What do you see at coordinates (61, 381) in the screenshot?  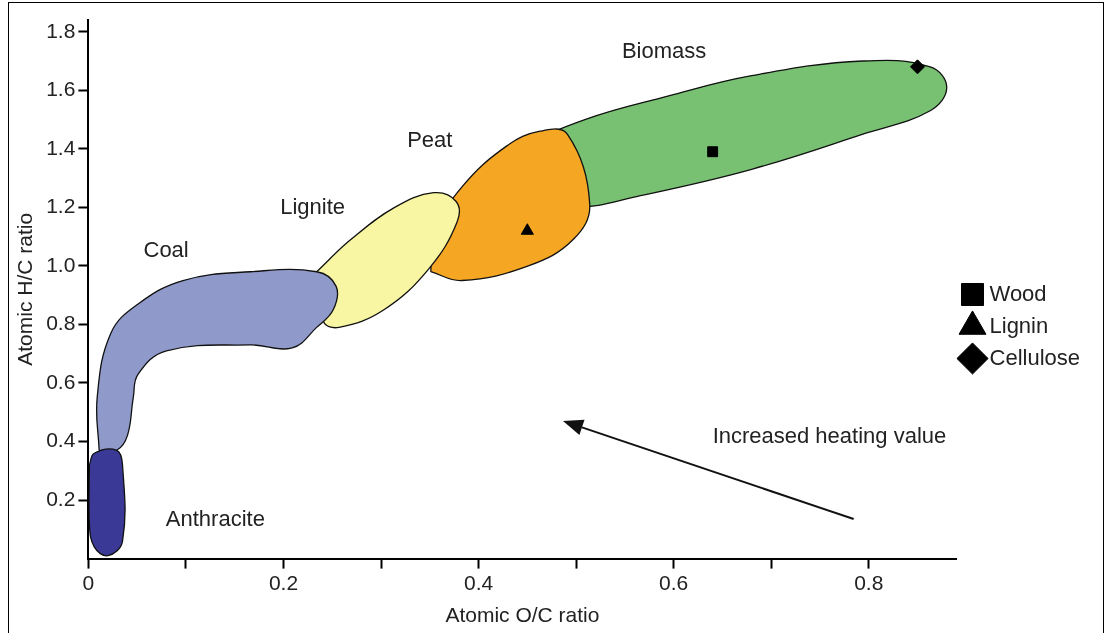 I see `y-tick-label: 0.6` at bounding box center [61, 381].